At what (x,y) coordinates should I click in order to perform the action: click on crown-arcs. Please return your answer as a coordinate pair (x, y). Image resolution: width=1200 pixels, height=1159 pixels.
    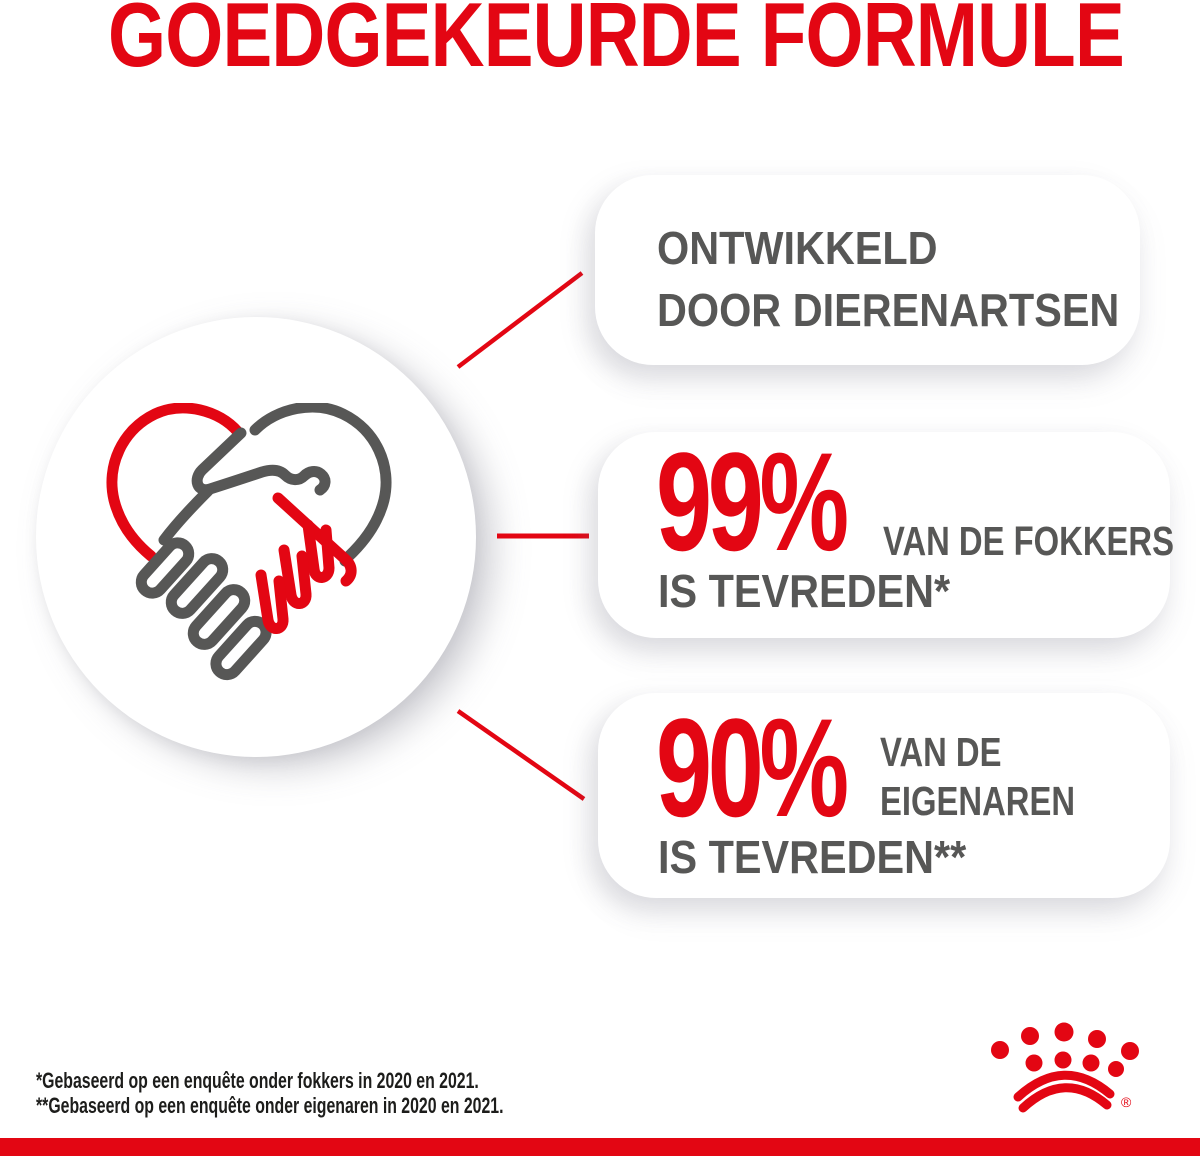
    Looking at the image, I should click on (1064, 1091).